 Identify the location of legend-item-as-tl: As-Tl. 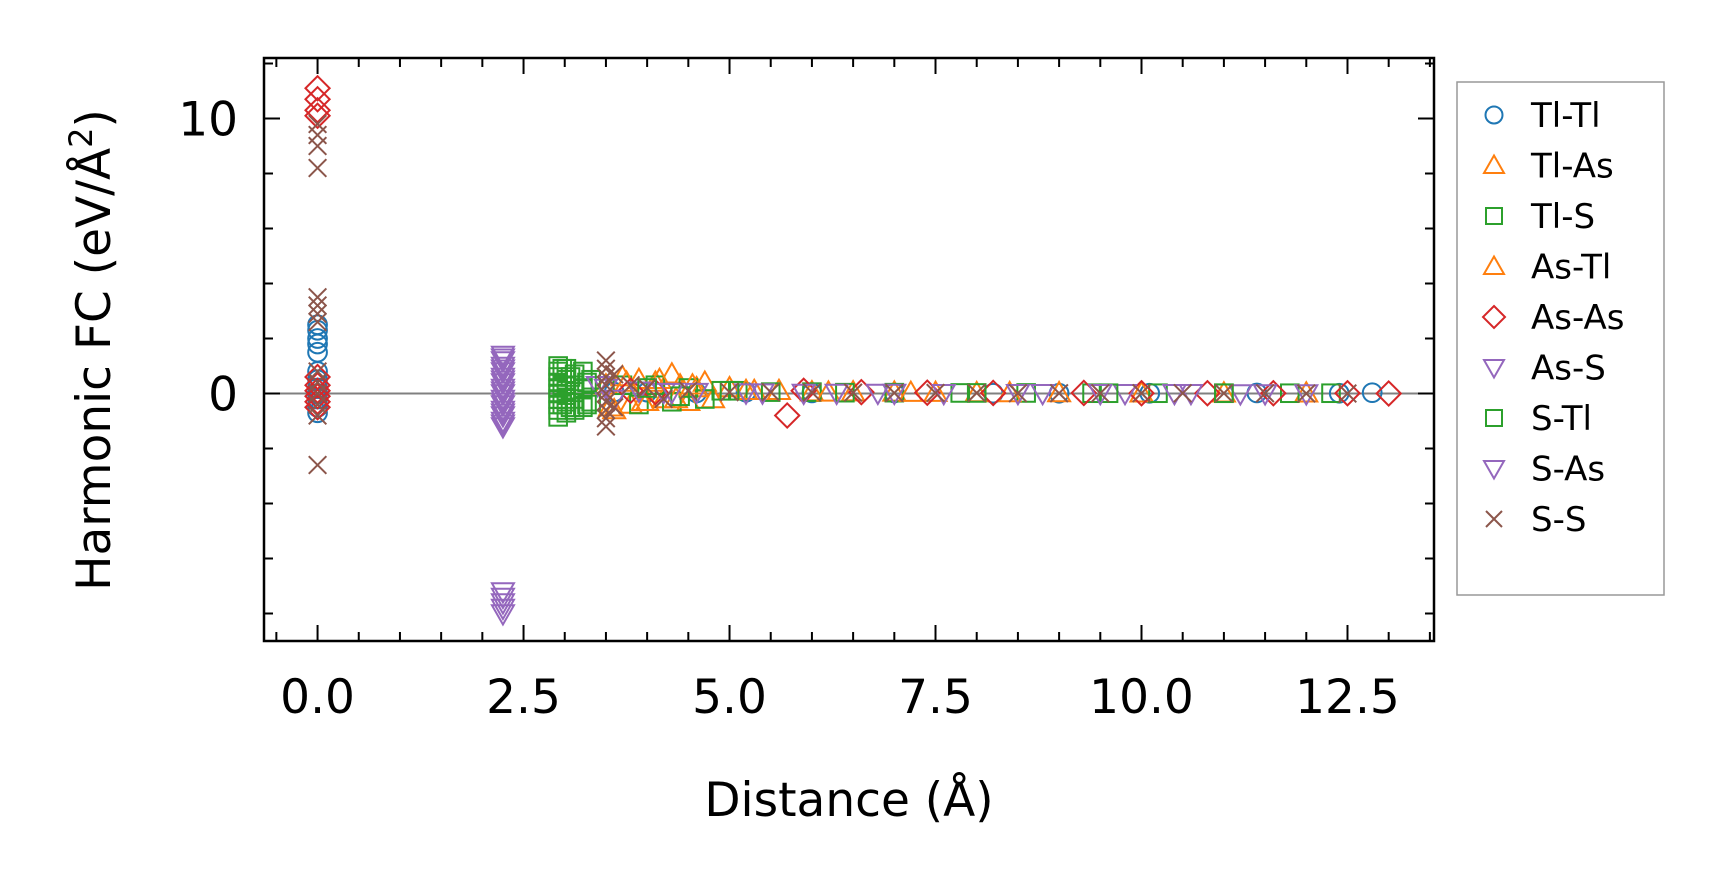
(1546, 268).